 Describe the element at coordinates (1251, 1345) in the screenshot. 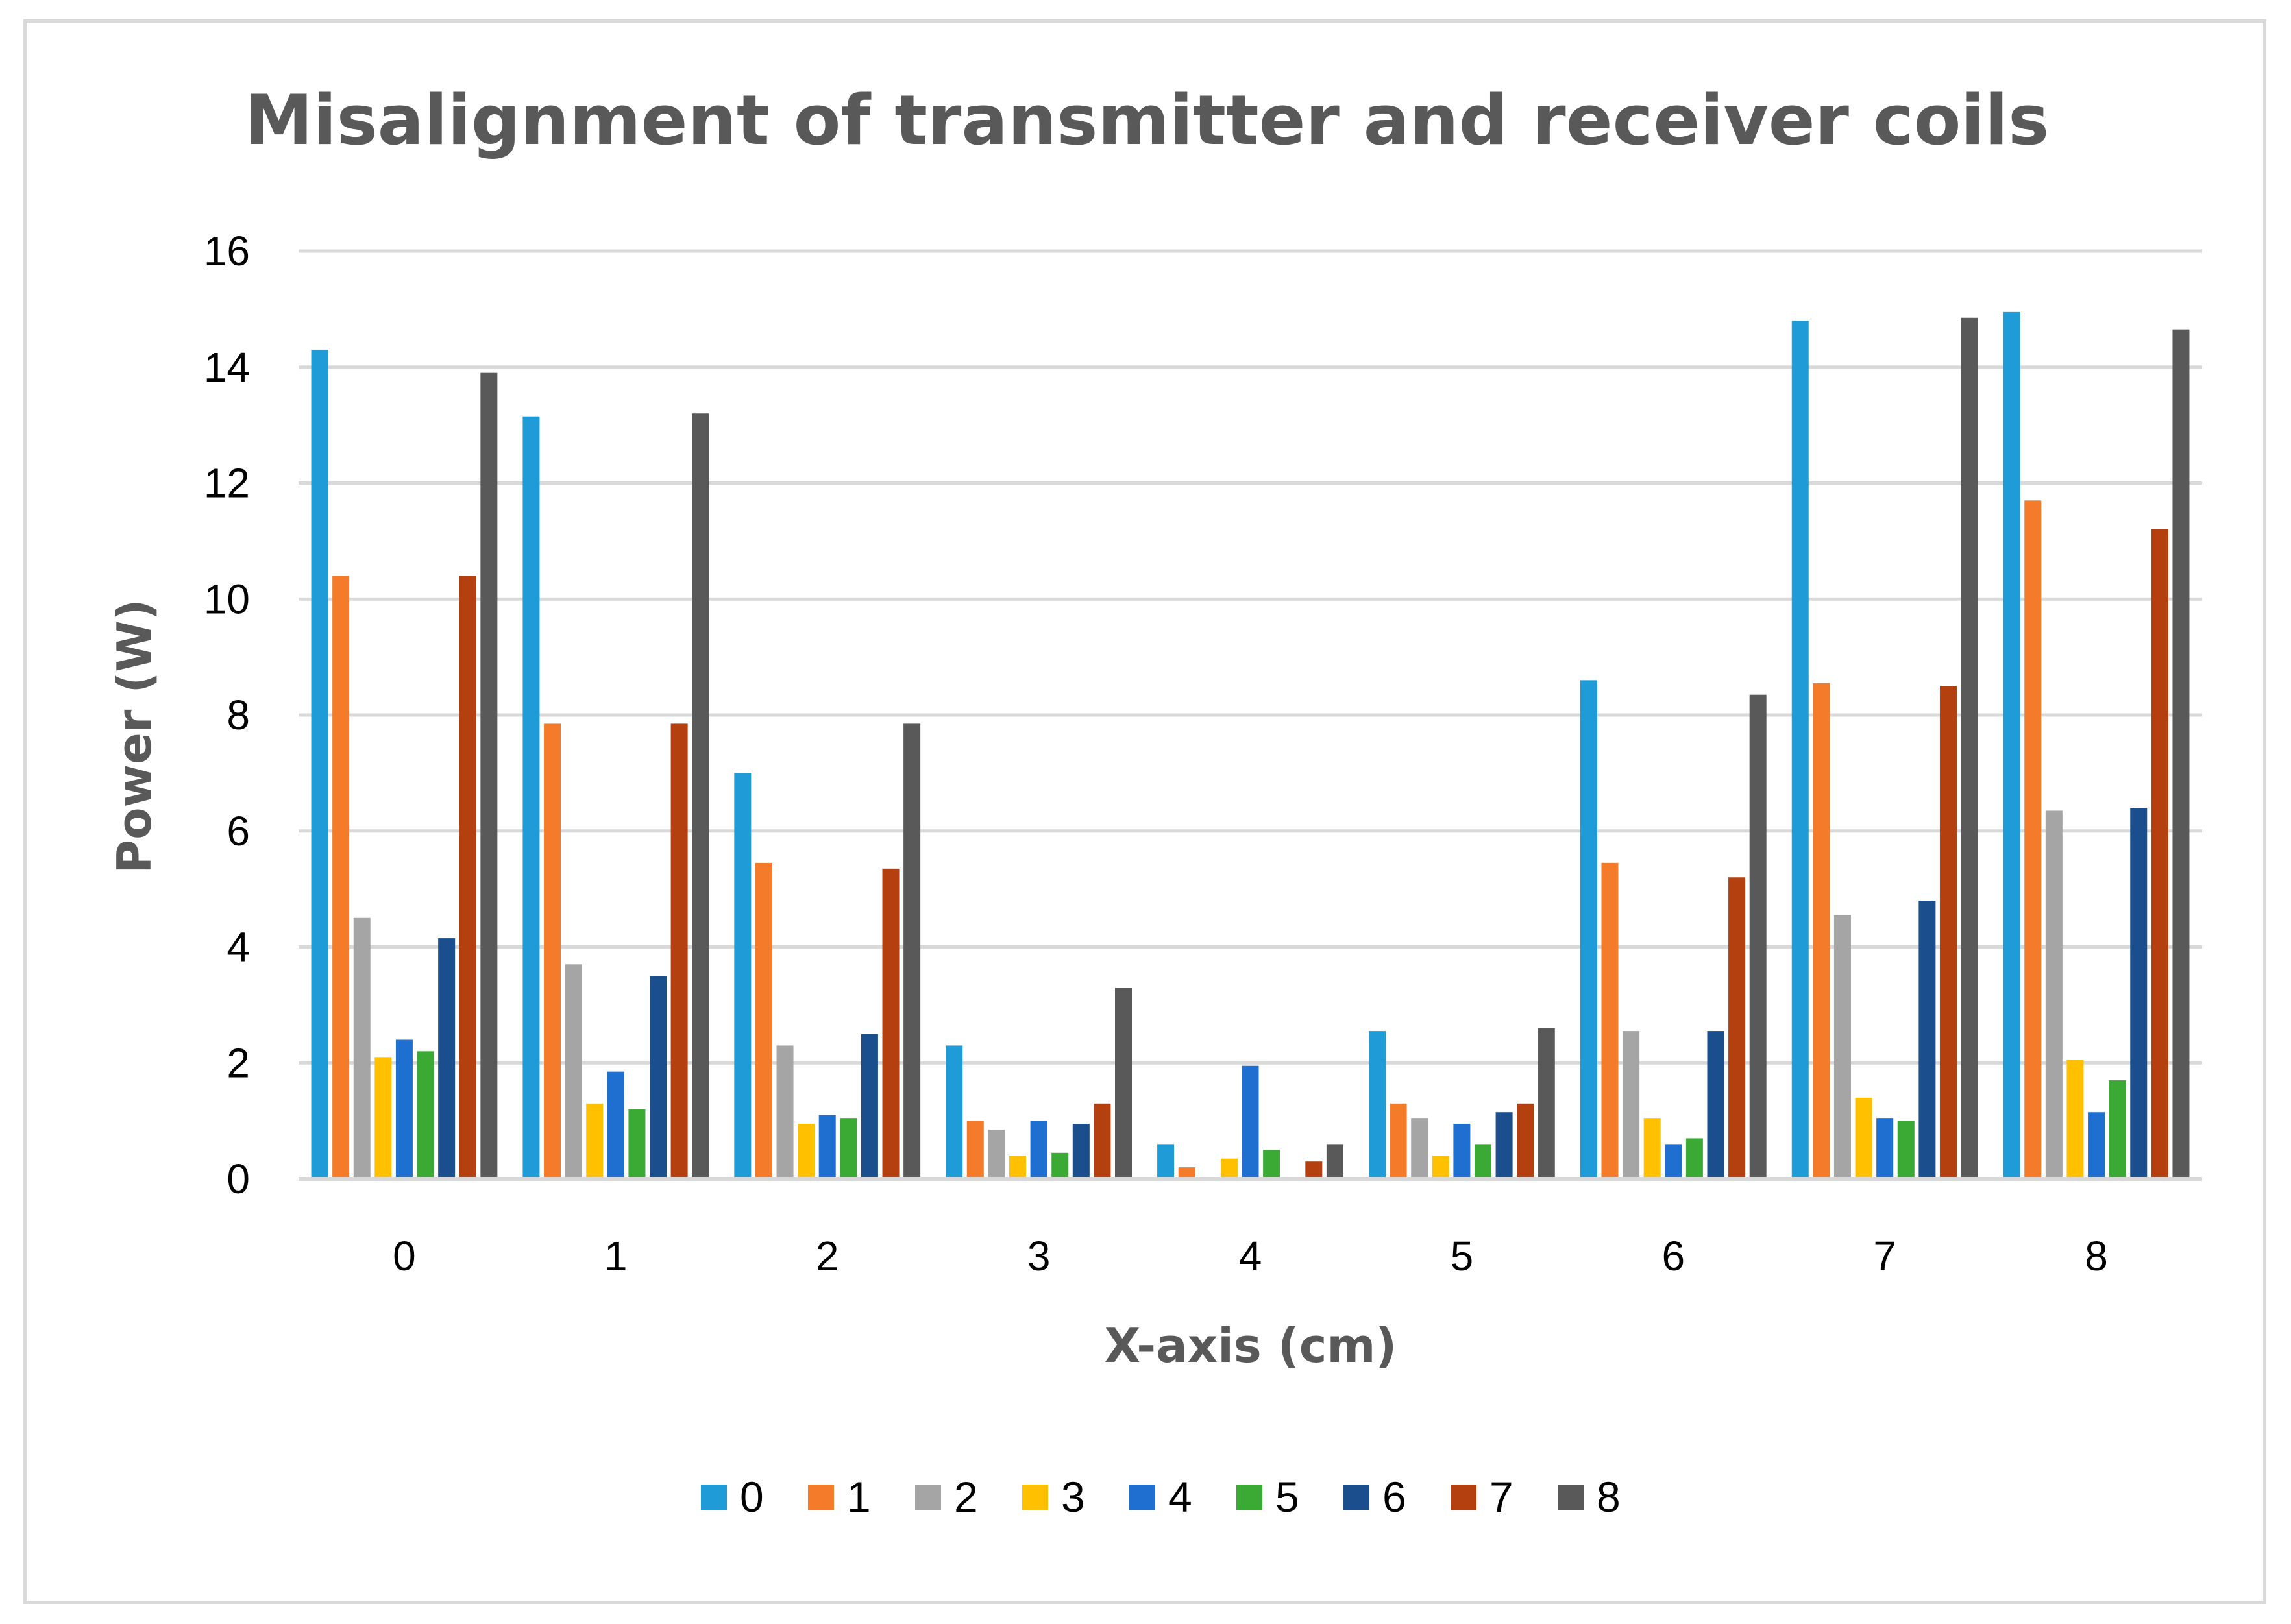

I see `x-axis-title: X-axis (cm)` at that location.